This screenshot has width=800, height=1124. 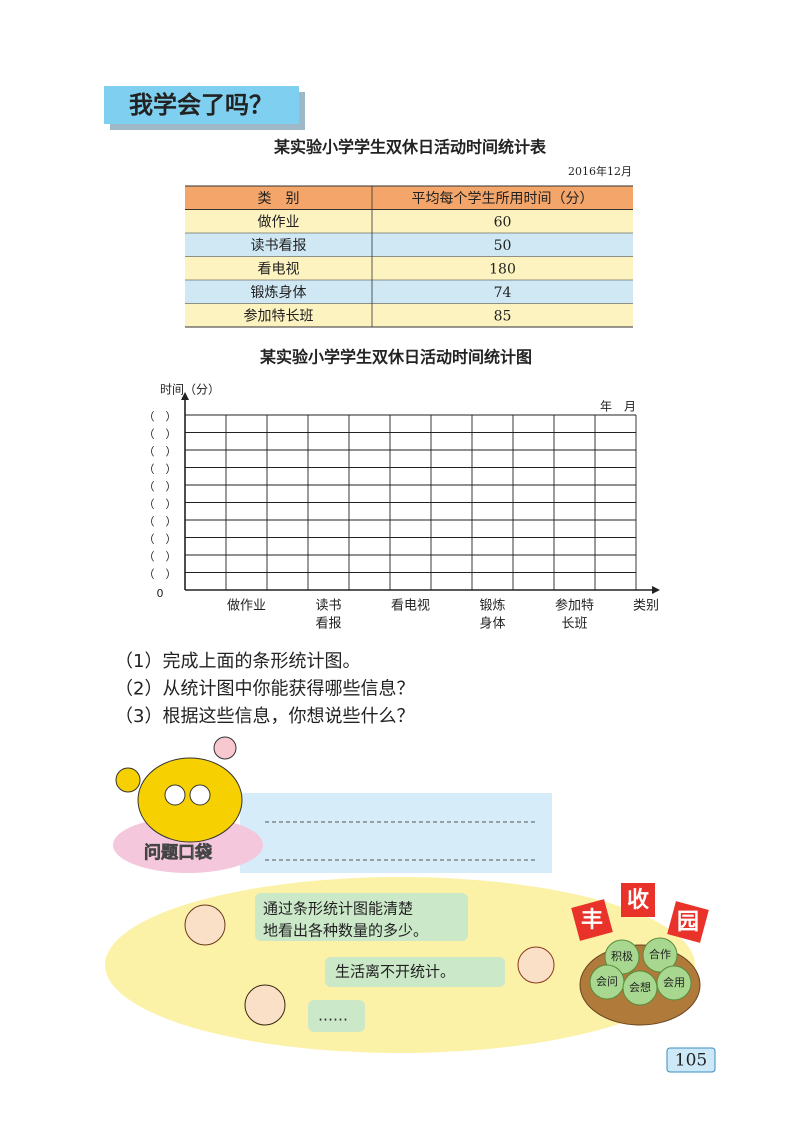 I want to click on table-cell: 参加特长班, so click(x=279, y=315).